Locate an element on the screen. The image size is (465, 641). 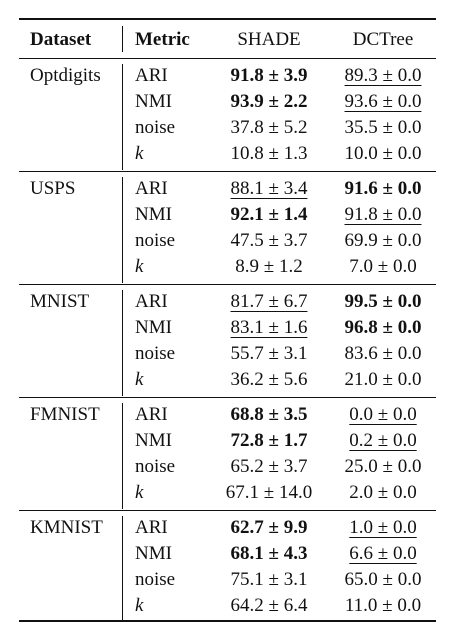
dctree-value: 6.6 ± 0.0 is located at coordinates (383, 553).